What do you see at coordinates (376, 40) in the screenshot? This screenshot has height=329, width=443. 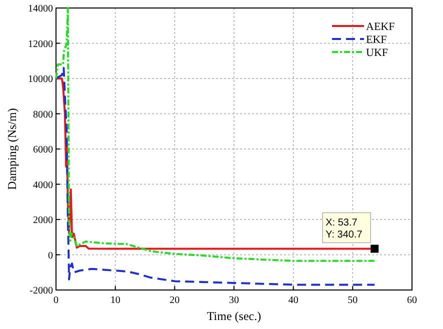 I see `legend-label: EKF` at bounding box center [376, 40].